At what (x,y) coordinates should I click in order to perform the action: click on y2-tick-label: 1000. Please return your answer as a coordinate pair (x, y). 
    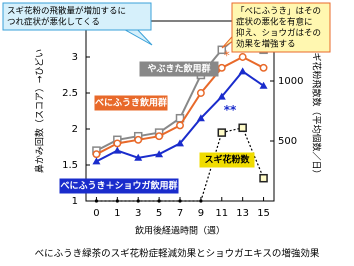
    Looking at the image, I should click on (290, 81).